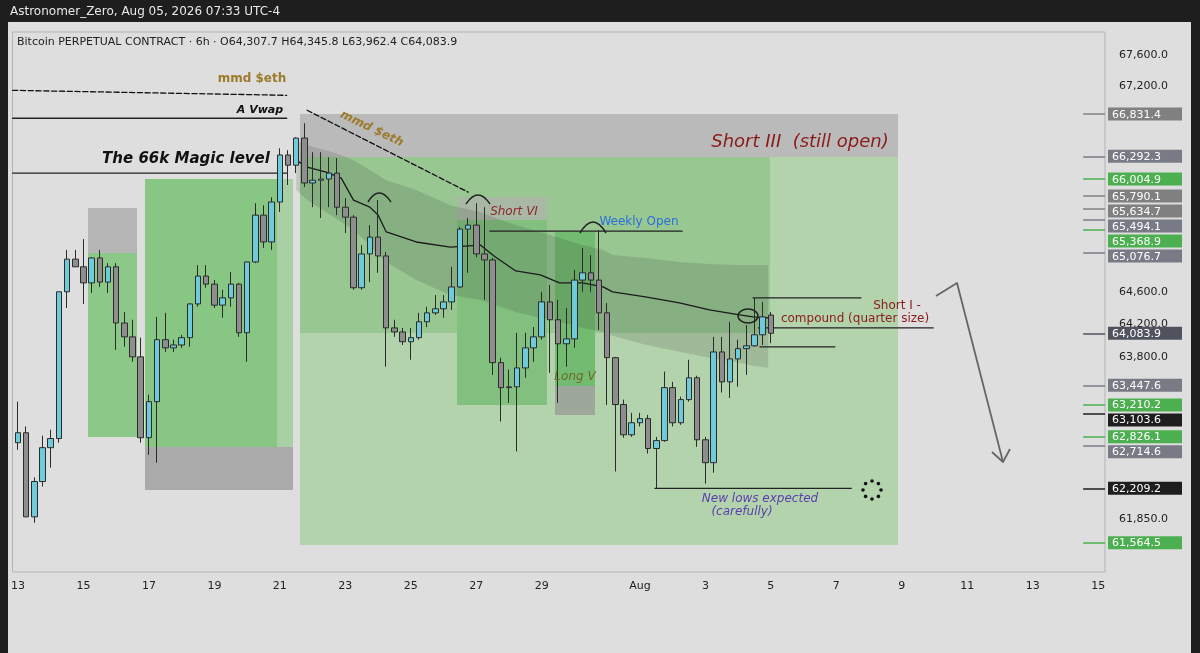  What do you see at coordinates (1136, 543) in the screenshot?
I see `ref-line-label: 61,564.5` at bounding box center [1136, 543].